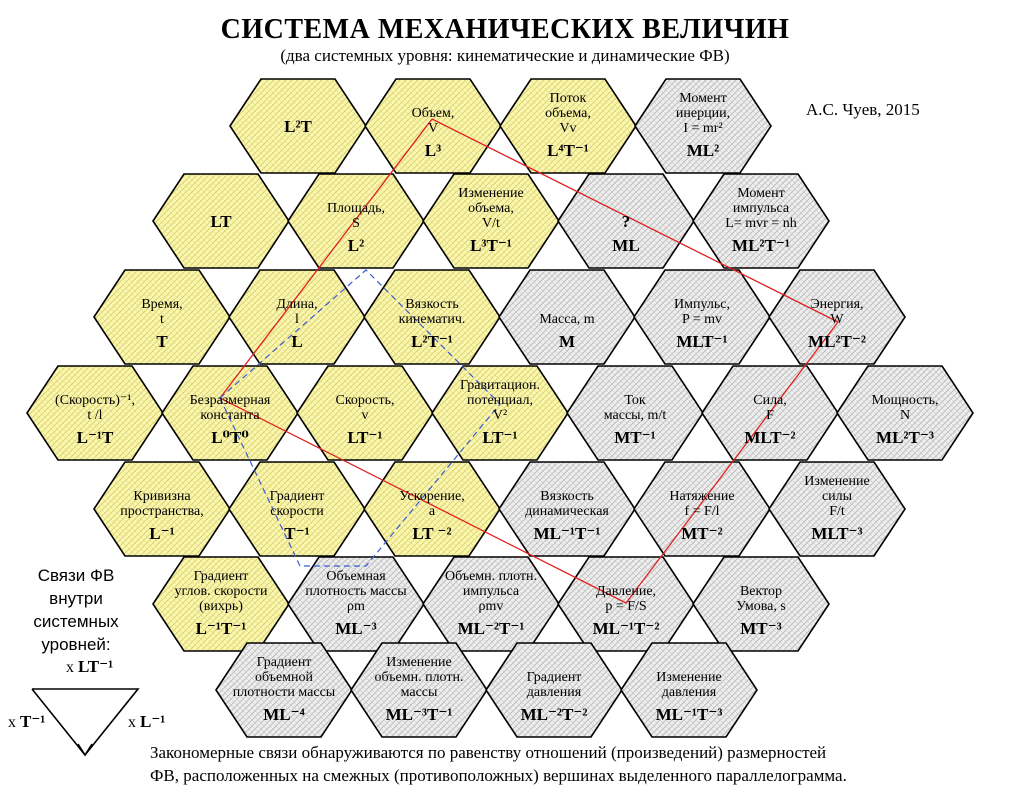  I want to click on hexagon-label: Момент, so click(761, 193).